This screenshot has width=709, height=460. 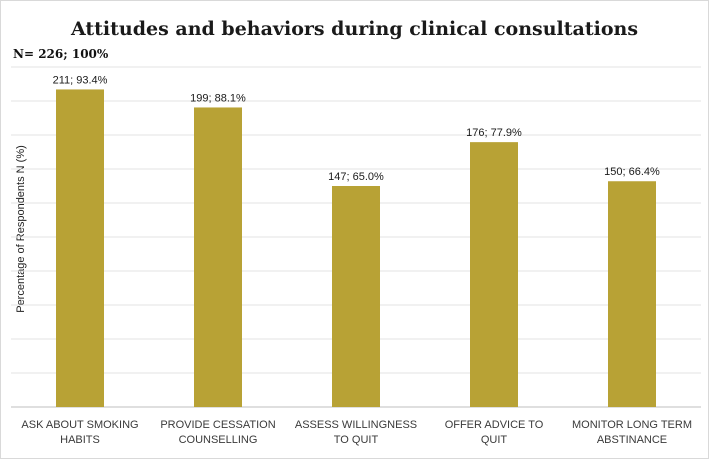 What do you see at coordinates (632, 172) in the screenshot?
I see `data-label: 150; 66.4%` at bounding box center [632, 172].